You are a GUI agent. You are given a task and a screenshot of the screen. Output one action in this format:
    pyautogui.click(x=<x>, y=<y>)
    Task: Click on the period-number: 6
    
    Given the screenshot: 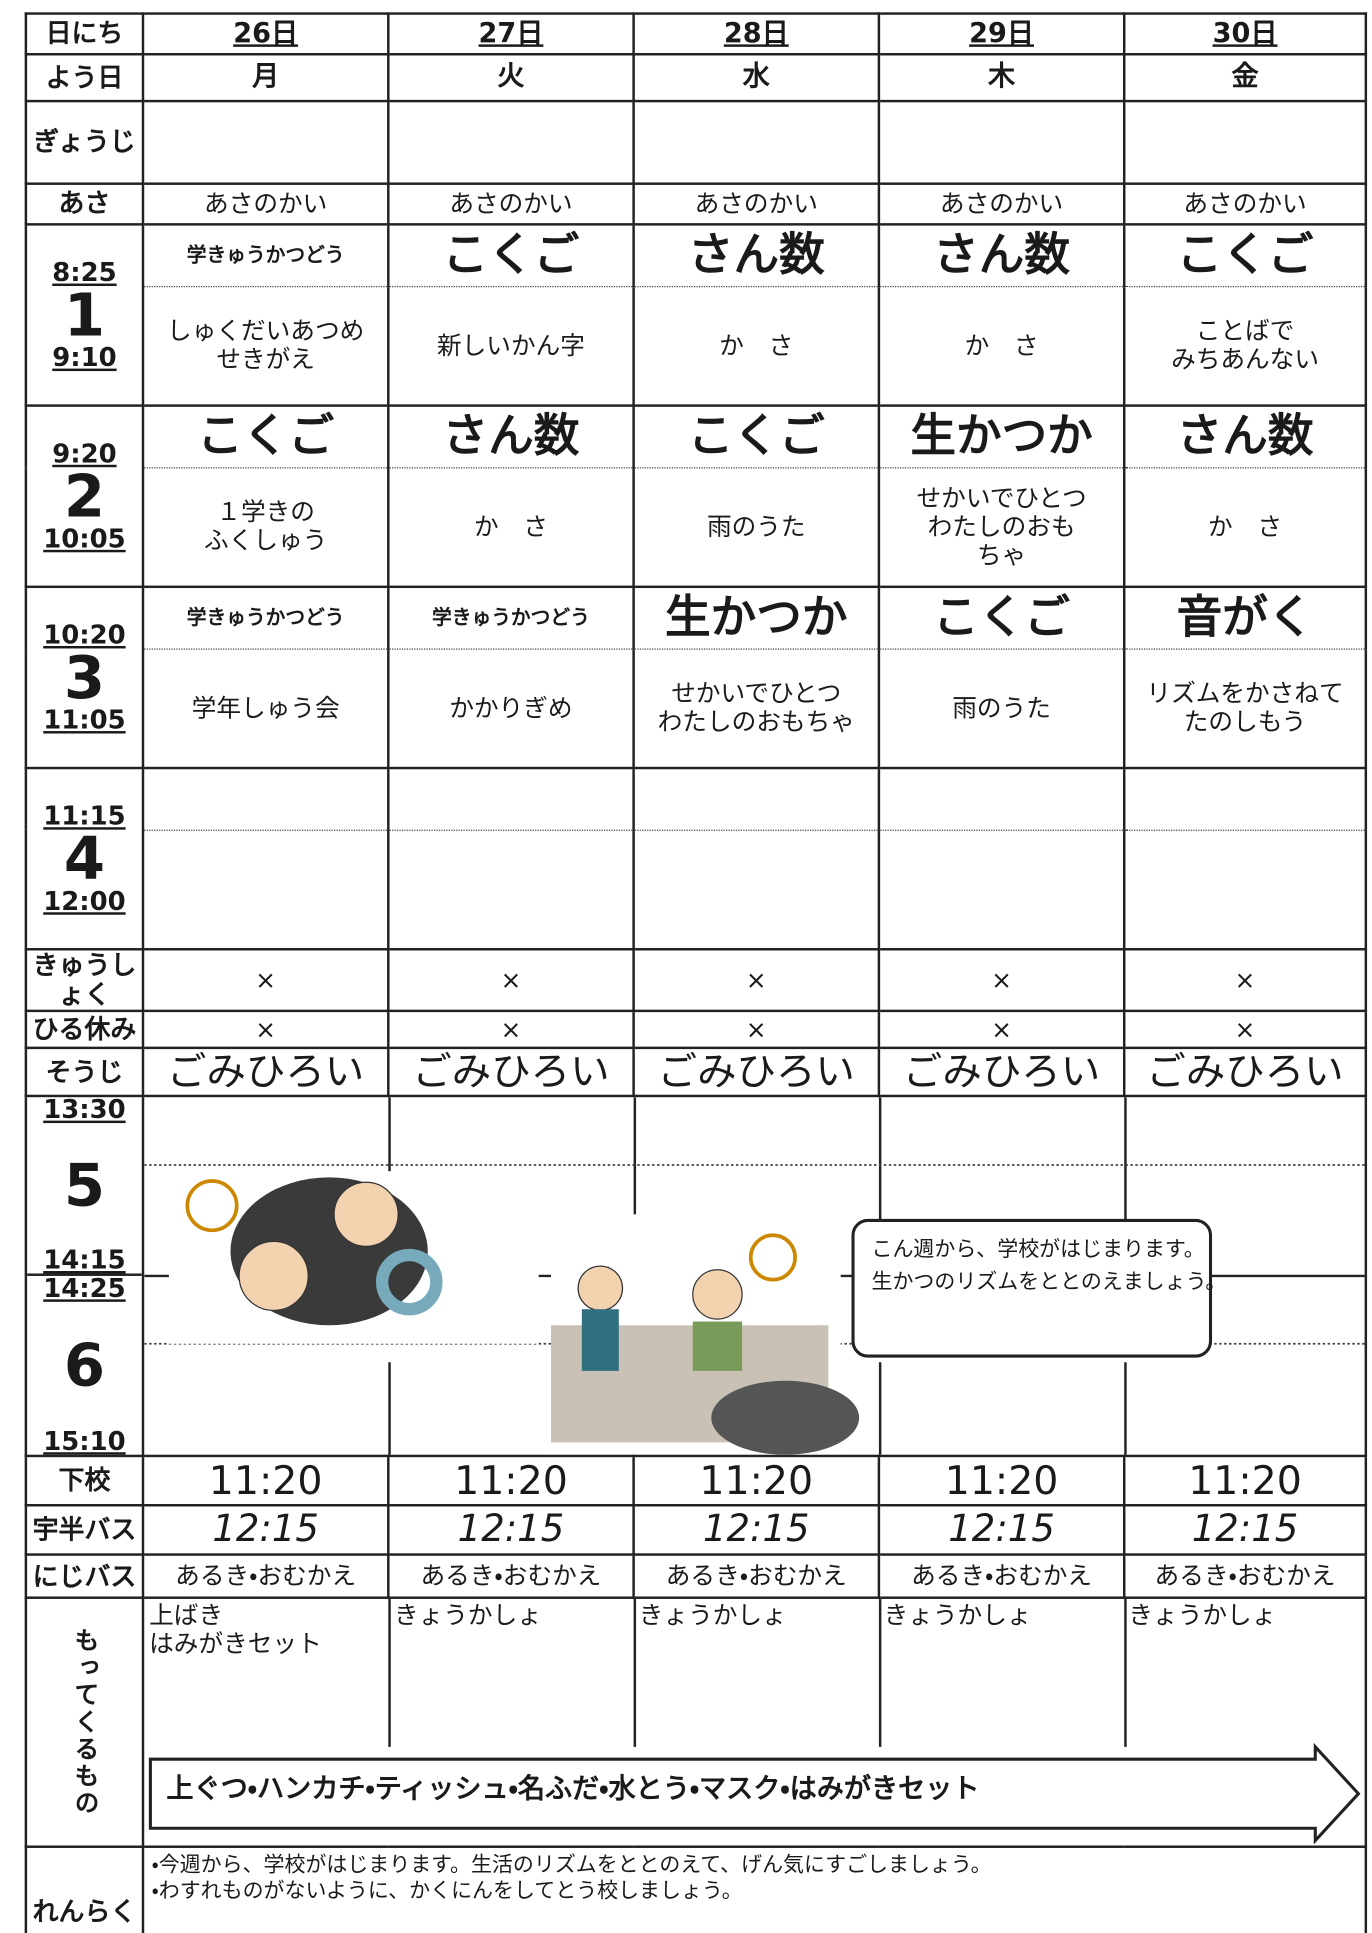 What is the action you would take?
    pyautogui.click(x=84, y=1365)
    